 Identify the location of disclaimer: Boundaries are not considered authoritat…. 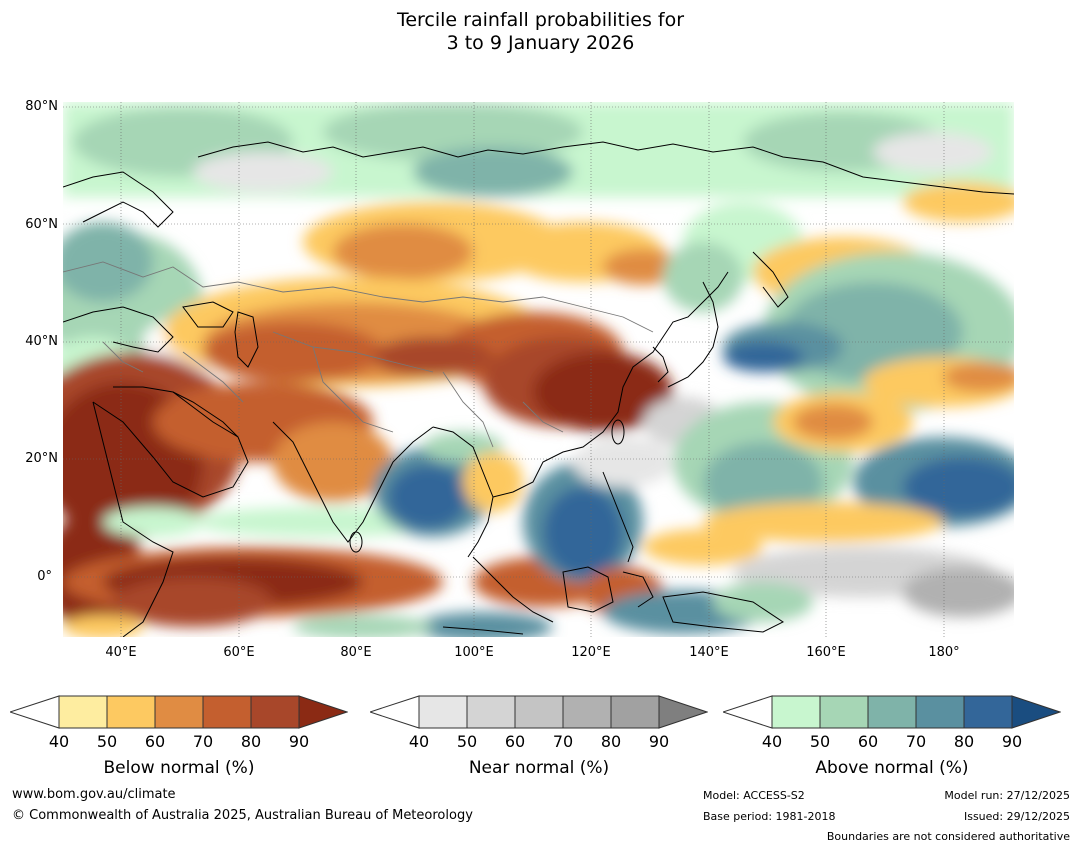
(948, 836).